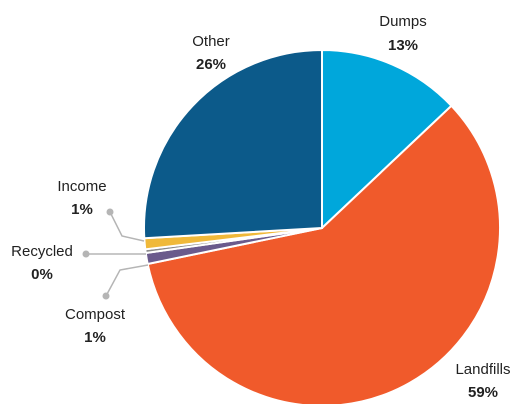  I want to click on label-compost: Compost 1%, so click(95, 326).